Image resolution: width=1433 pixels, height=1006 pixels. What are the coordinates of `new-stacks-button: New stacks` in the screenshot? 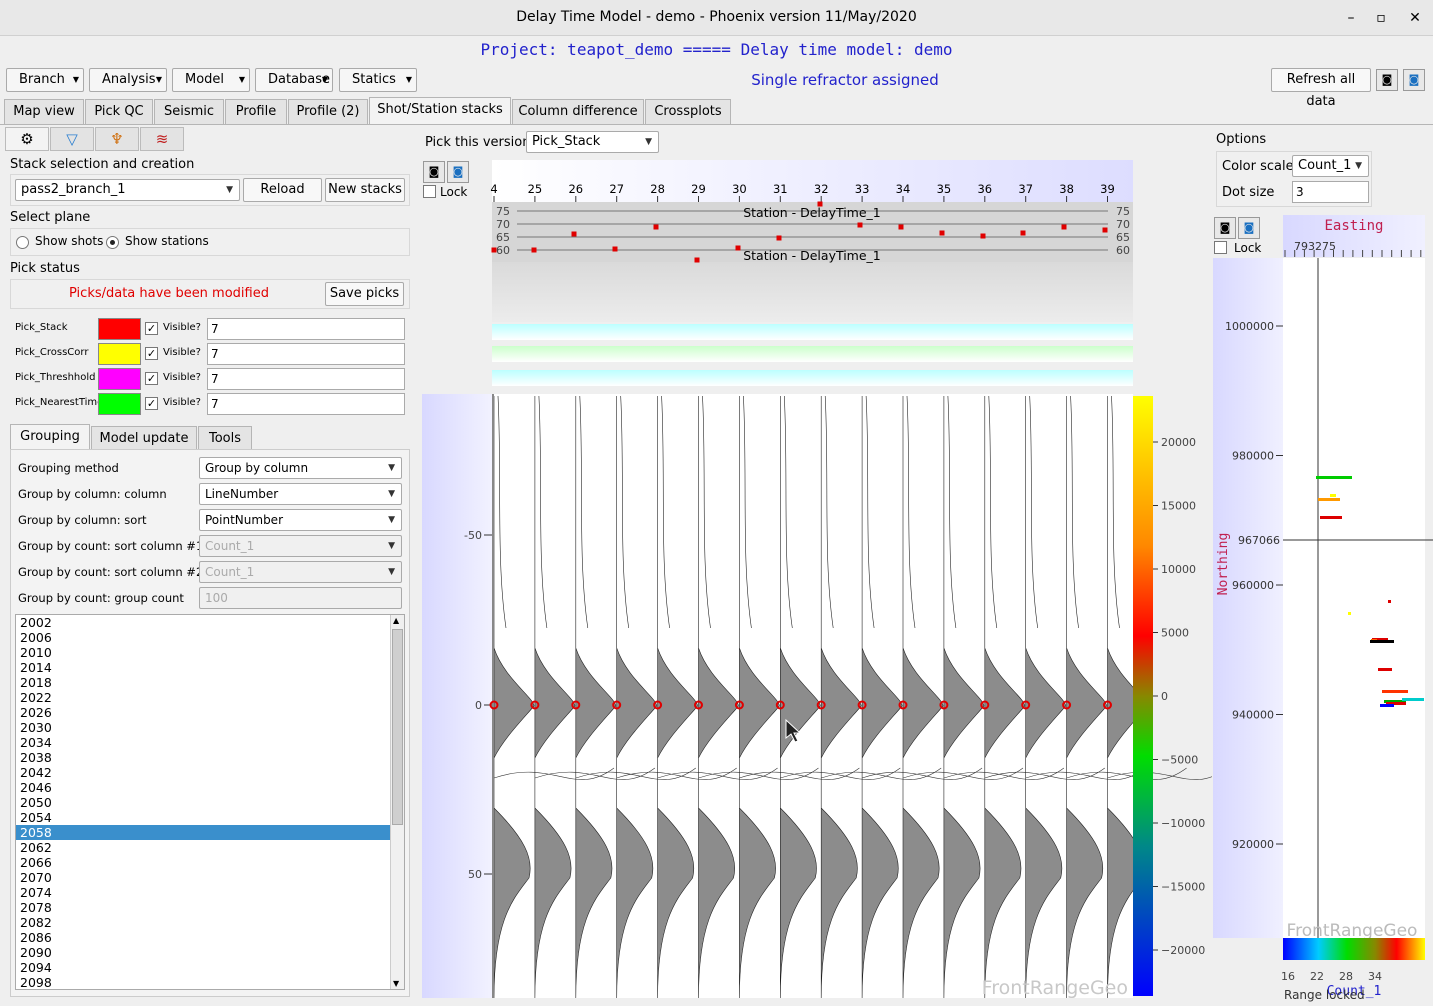 It's located at (365, 190).